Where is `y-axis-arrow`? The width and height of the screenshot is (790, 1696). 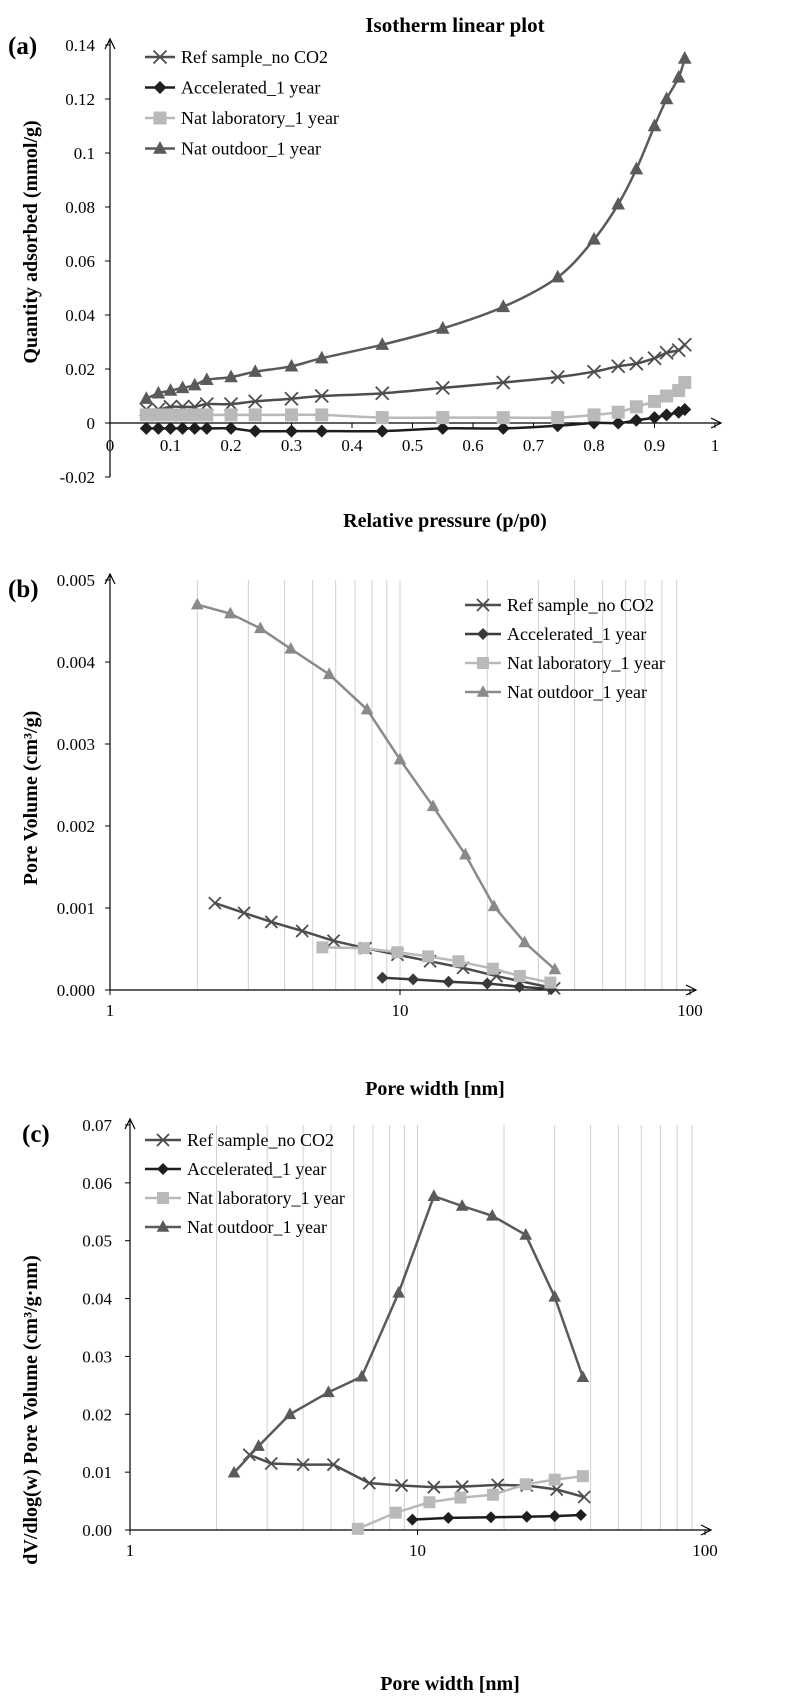 y-axis-arrow is located at coordinates (110, 578).